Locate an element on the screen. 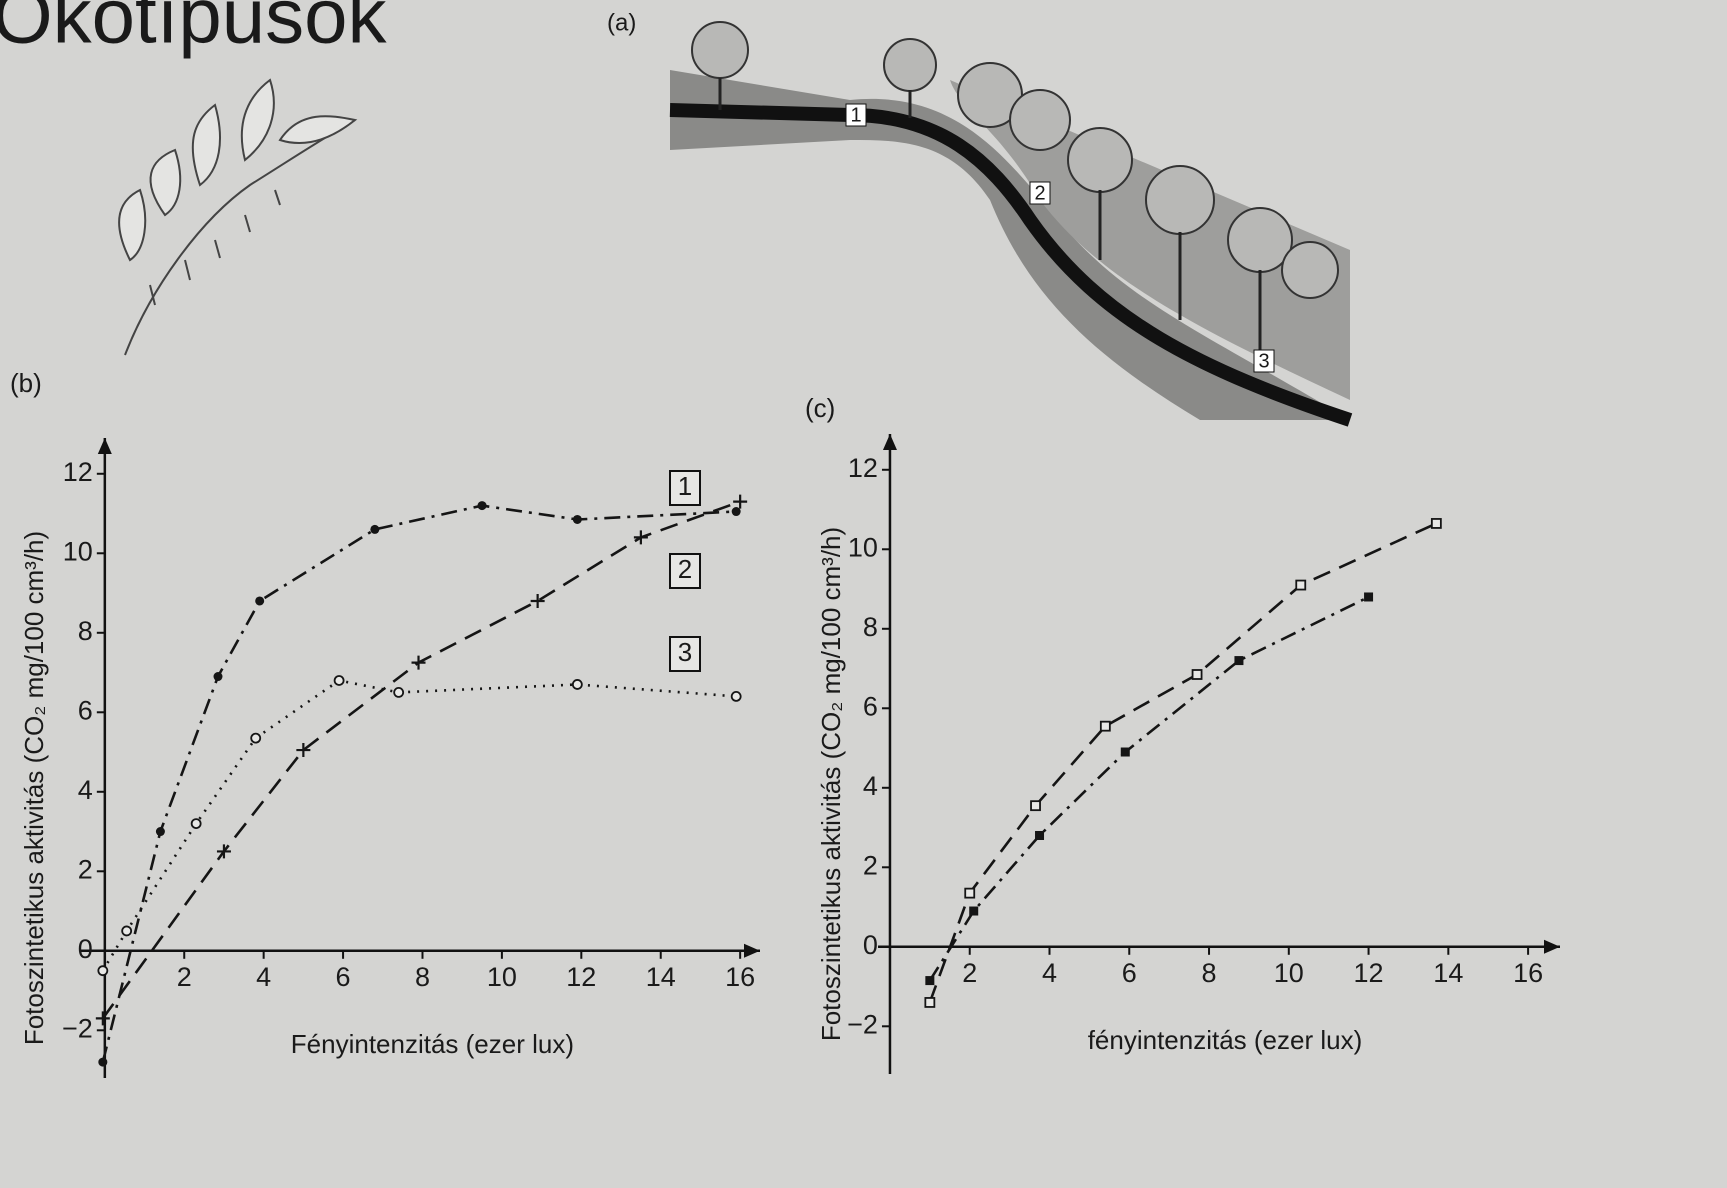 The width and height of the screenshot is (1727, 1188). series-line is located at coordinates (1149, 788).